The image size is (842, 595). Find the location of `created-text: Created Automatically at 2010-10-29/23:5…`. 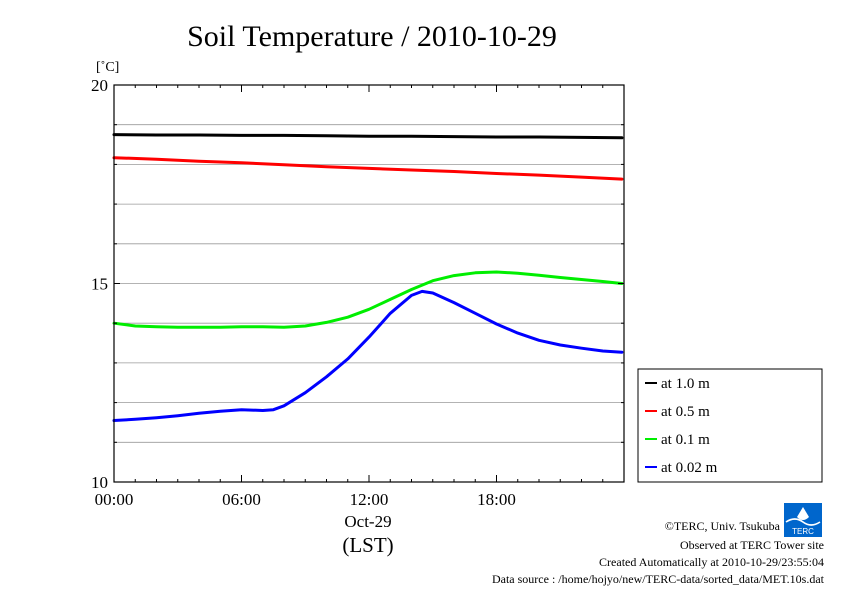

created-text: Created Automatically at 2010-10-29/23:5… is located at coordinates (711, 562).